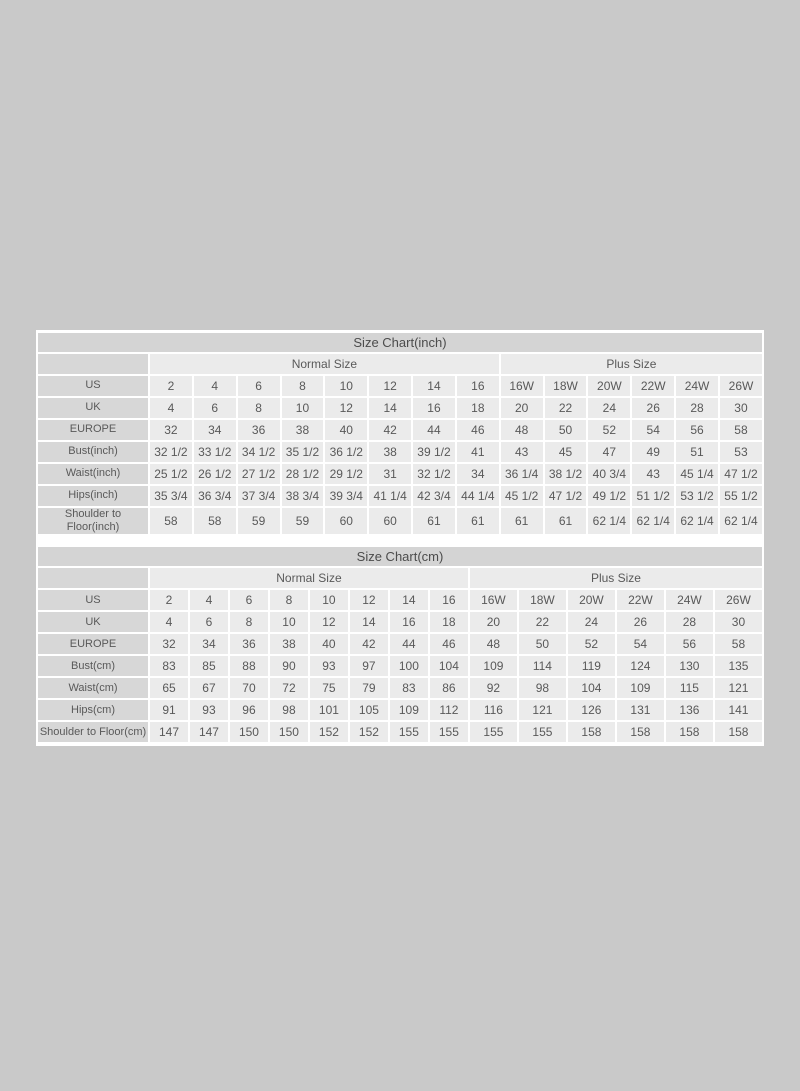 The width and height of the screenshot is (800, 1091). What do you see at coordinates (258, 474) in the screenshot?
I see `size-value-cell: 27 1/2` at bounding box center [258, 474].